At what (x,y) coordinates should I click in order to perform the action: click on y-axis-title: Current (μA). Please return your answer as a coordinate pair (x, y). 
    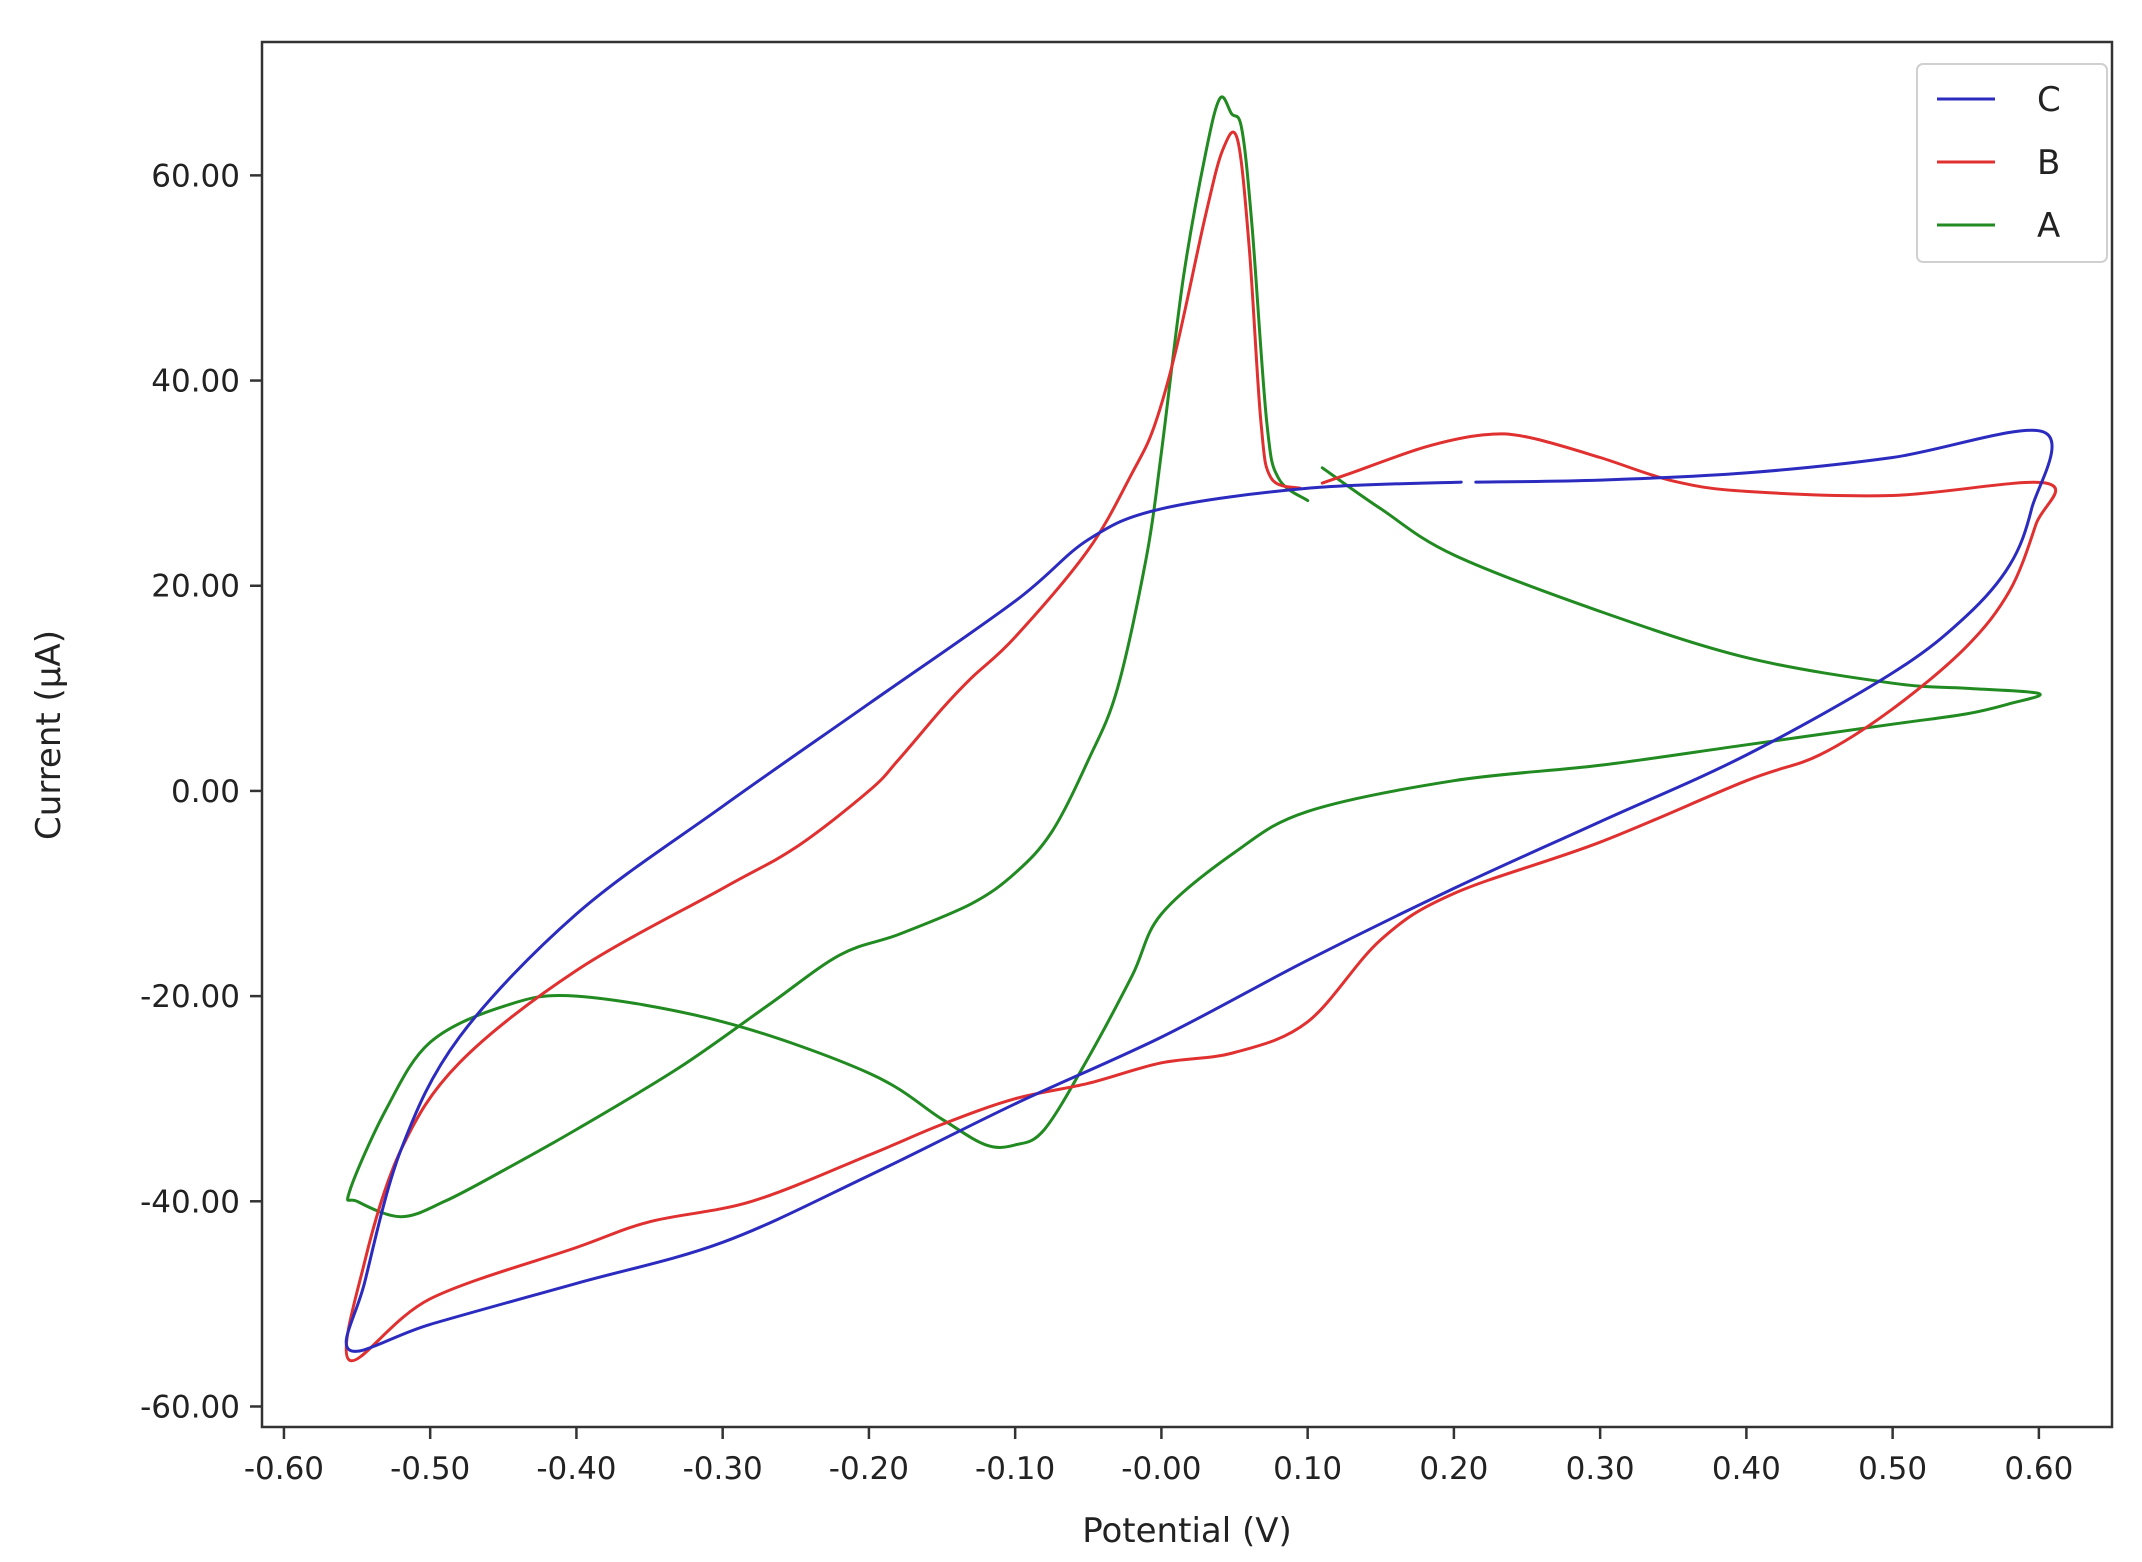
    Looking at the image, I should click on (49, 735).